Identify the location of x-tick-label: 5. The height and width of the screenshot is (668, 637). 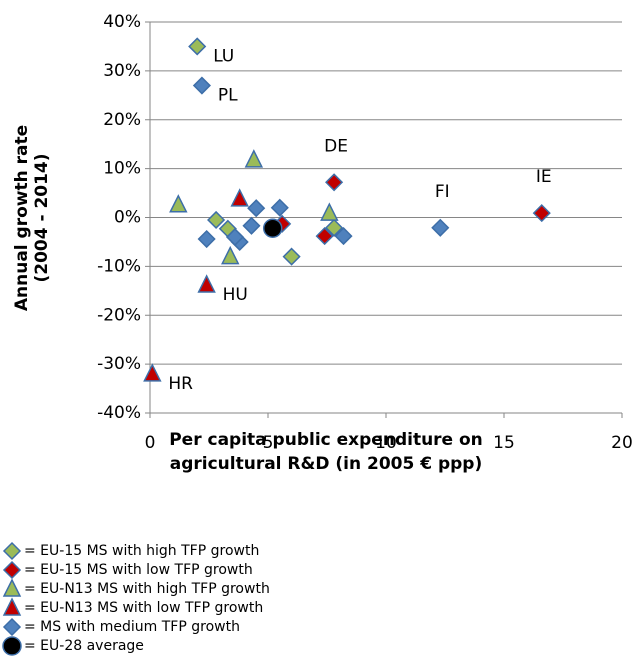
(268, 443).